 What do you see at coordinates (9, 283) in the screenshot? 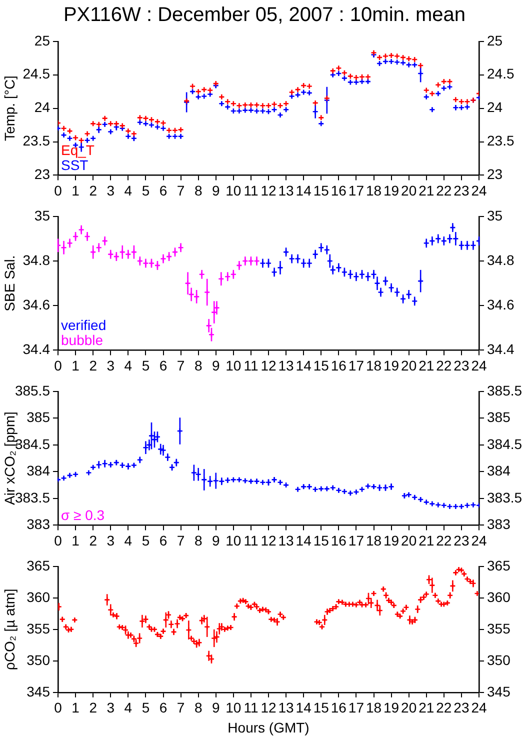
I see `y-axis-title: SBE Sal.` at bounding box center [9, 283].